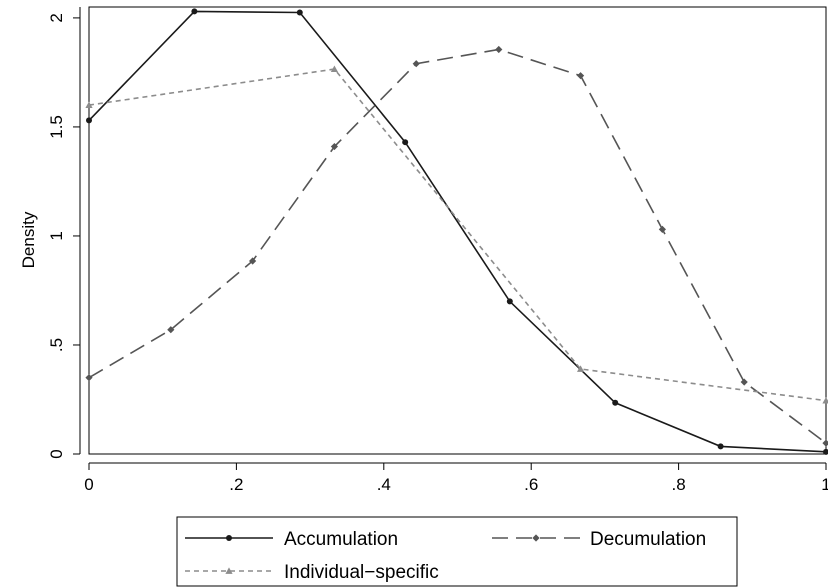 This screenshot has height=588, width=828. Describe the element at coordinates (531, 484) in the screenshot. I see `x-tick-label: .6` at that location.